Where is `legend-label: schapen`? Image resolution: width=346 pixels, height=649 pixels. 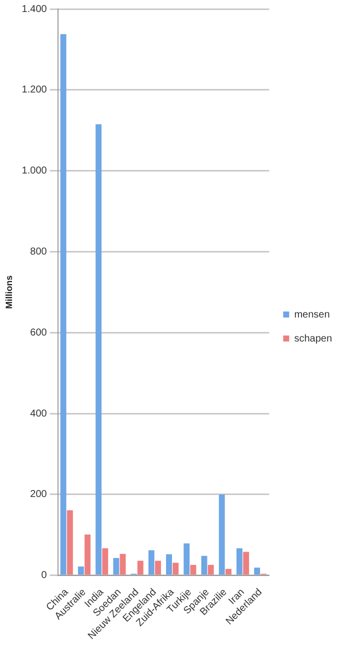
legend-label: schapen is located at coordinates (313, 338).